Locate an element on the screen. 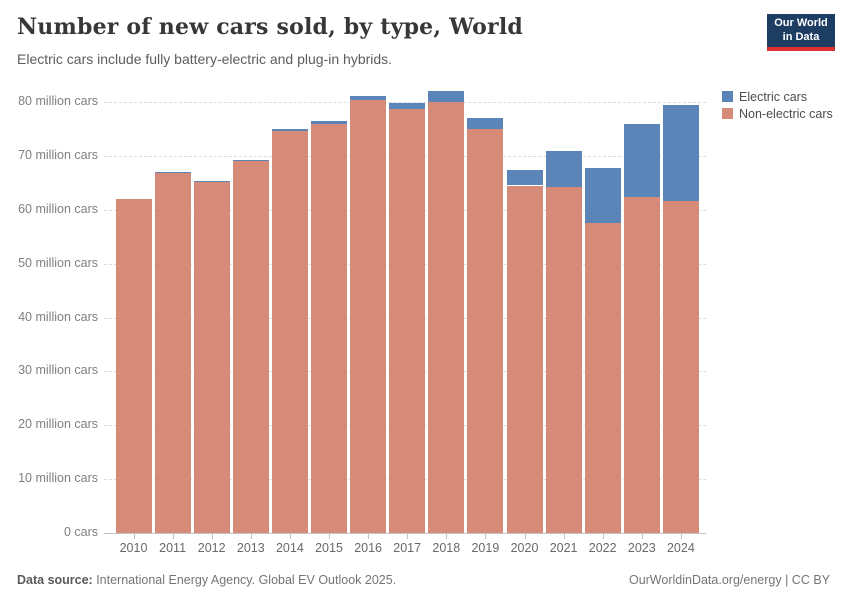 This screenshot has height=600, width=850. x-tick-label: 2012 is located at coordinates (211, 548).